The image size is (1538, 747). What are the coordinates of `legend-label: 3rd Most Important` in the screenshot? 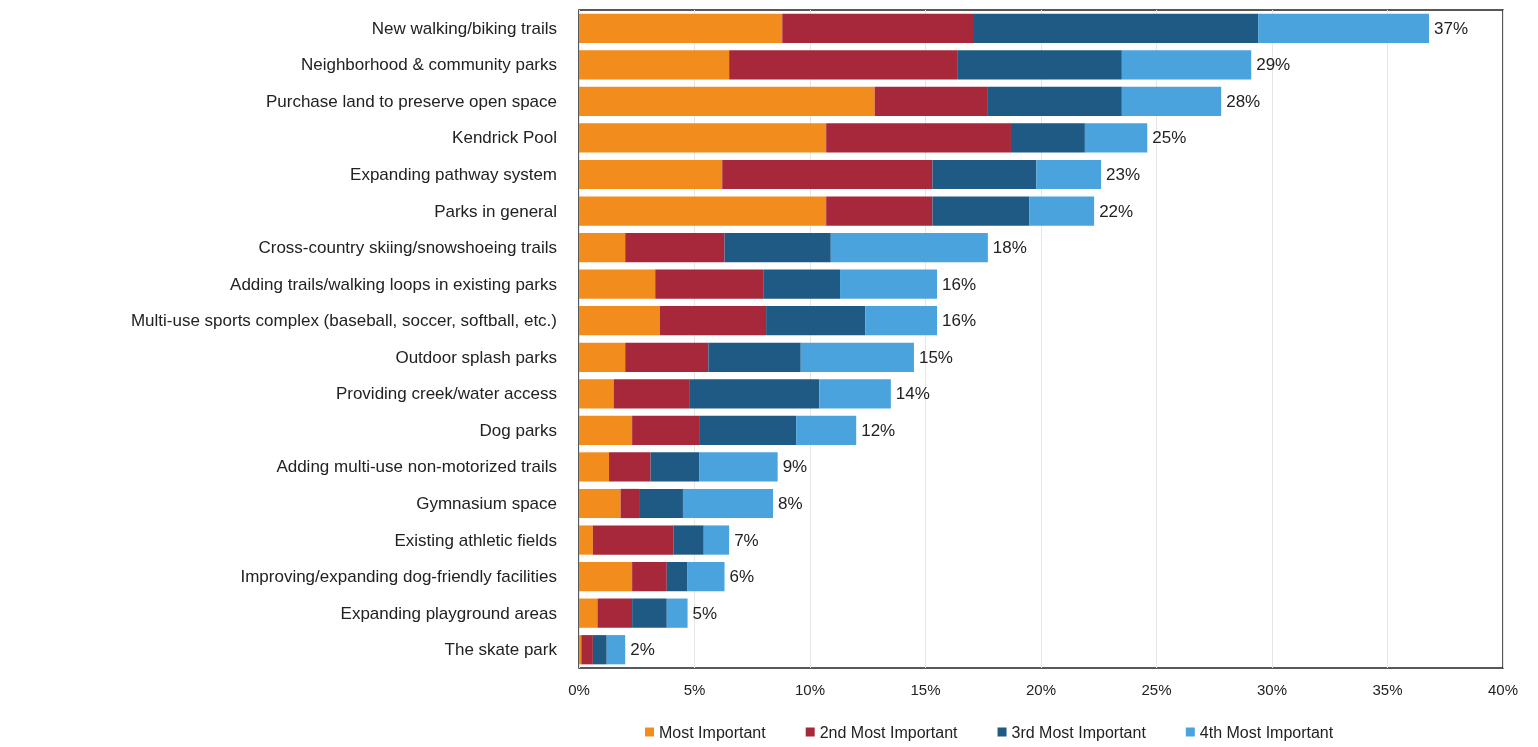 It's located at (1079, 732).